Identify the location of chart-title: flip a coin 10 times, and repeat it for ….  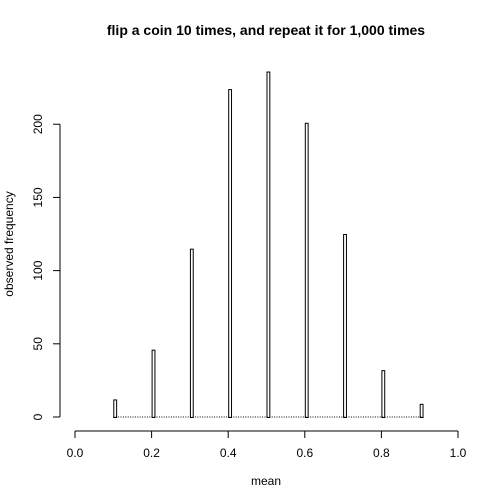
(266, 30).